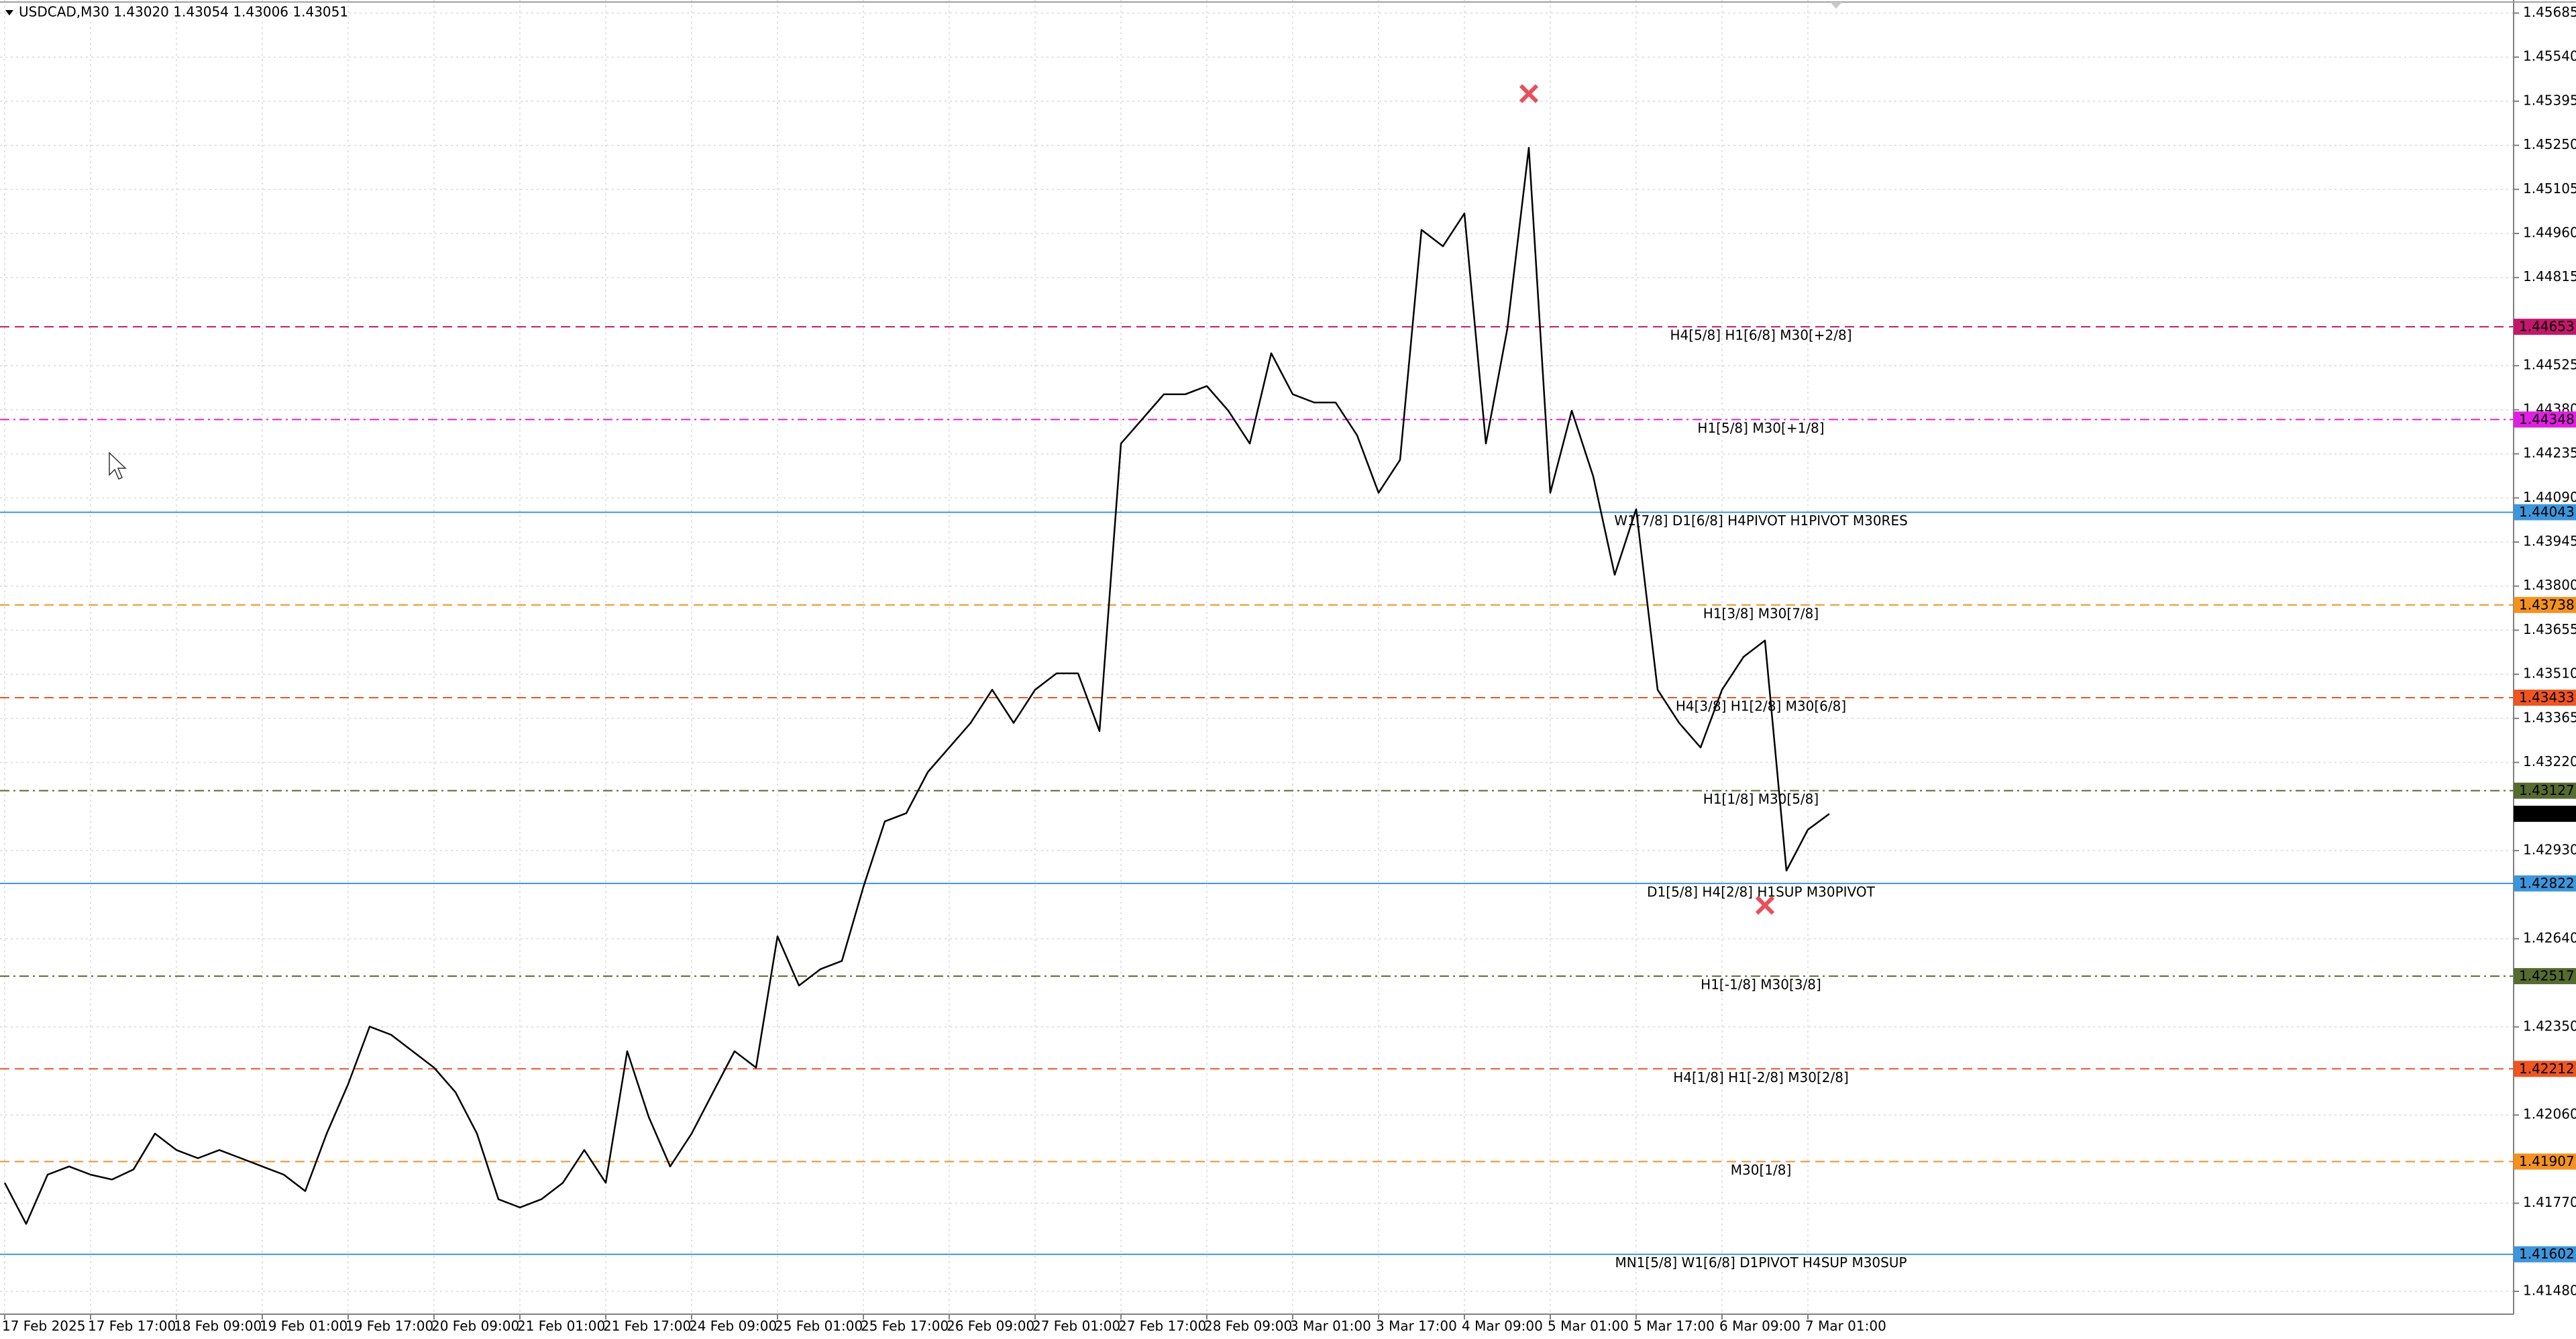 The image size is (2576, 1339). What do you see at coordinates (118, 465) in the screenshot?
I see `mouse-cursor` at bounding box center [118, 465].